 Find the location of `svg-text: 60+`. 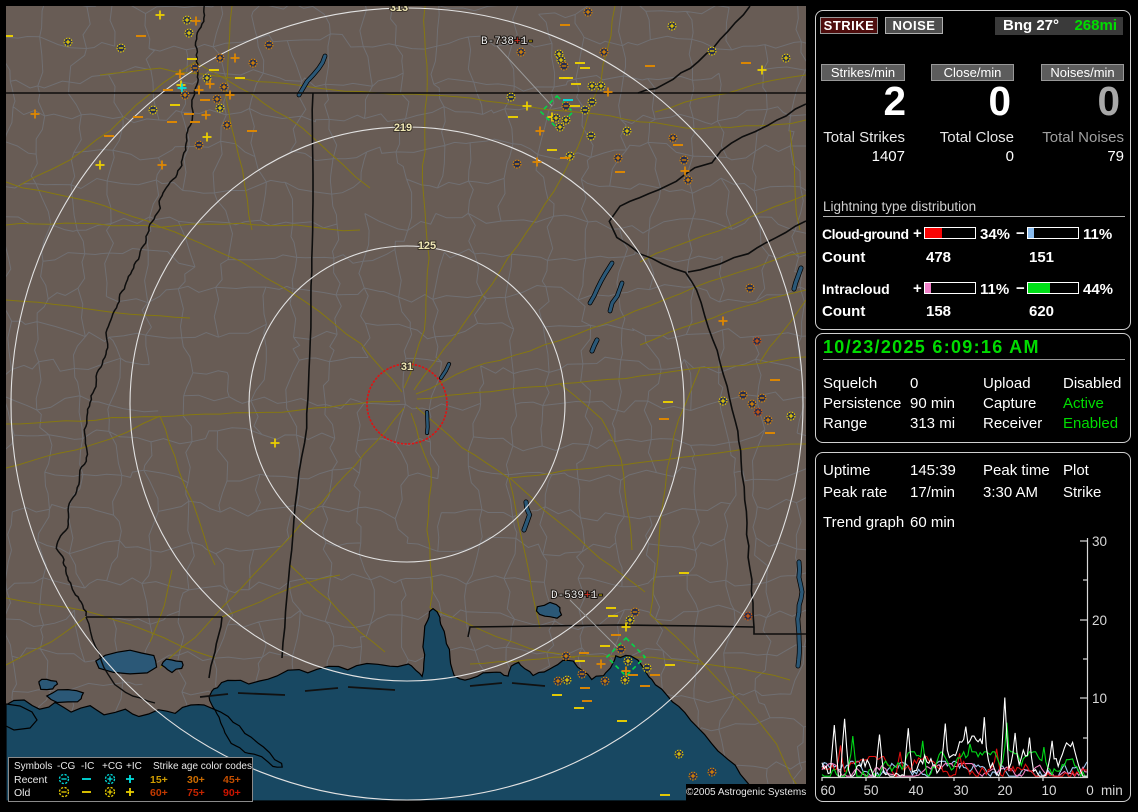

svg-text: 60+ is located at coordinates (159, 793).